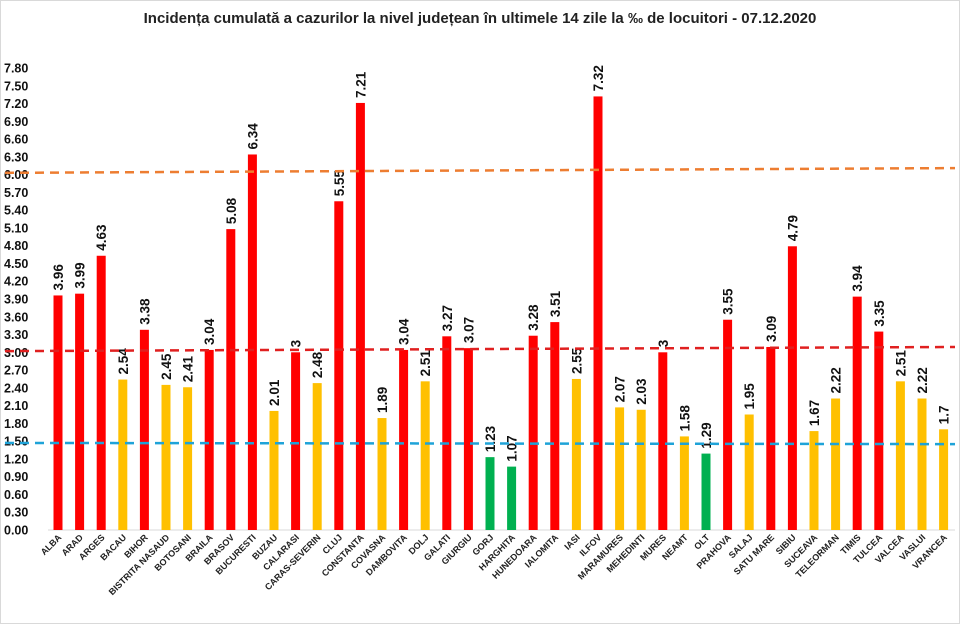  I want to click on bar-braila, so click(209, 439).